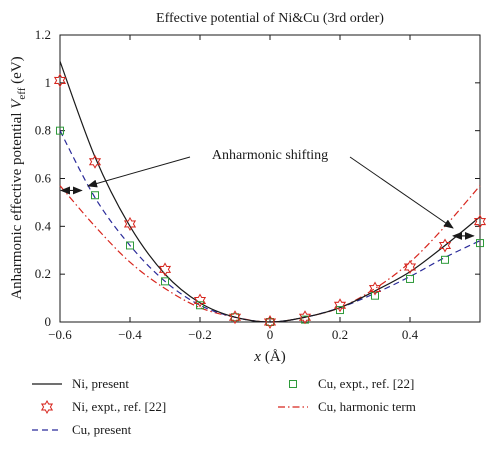 The width and height of the screenshot is (500, 453). Describe the element at coordinates (43, 130) in the screenshot. I see `y-tick-label: 0.8` at that location.